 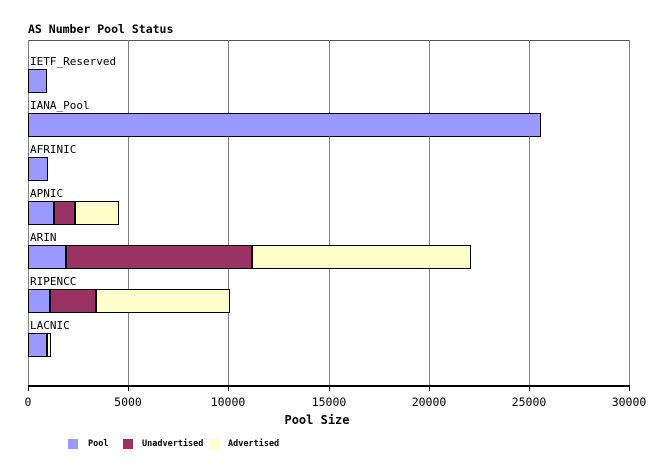 I want to click on x-tick-label: 30000, so click(x=629, y=402).